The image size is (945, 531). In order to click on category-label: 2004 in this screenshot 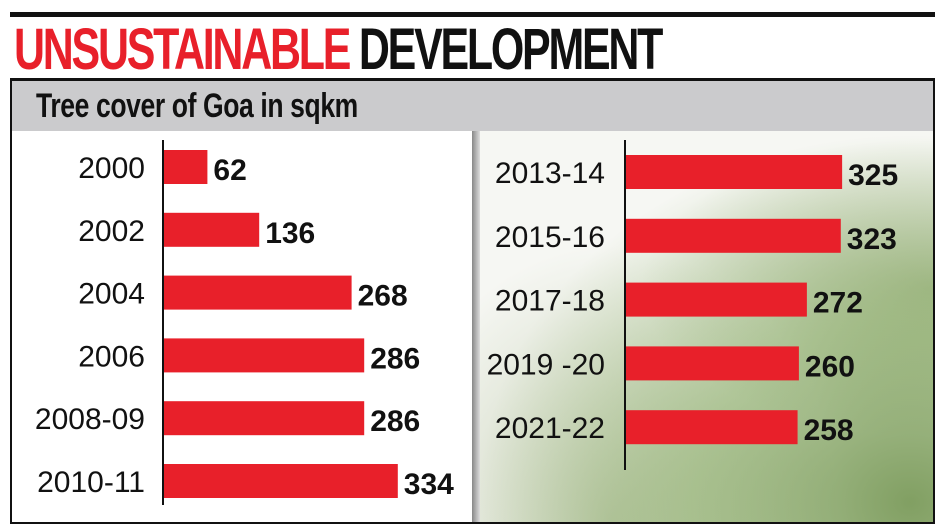, I will do `click(111, 294)`.